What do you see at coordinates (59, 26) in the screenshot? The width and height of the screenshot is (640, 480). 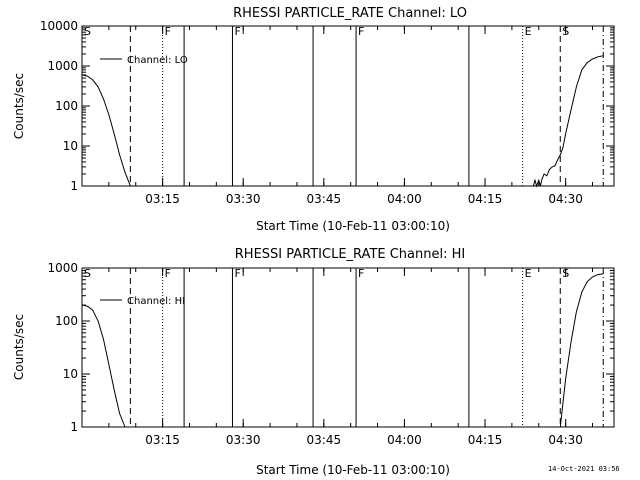 I see `y-tick-label: 10000` at bounding box center [59, 26].